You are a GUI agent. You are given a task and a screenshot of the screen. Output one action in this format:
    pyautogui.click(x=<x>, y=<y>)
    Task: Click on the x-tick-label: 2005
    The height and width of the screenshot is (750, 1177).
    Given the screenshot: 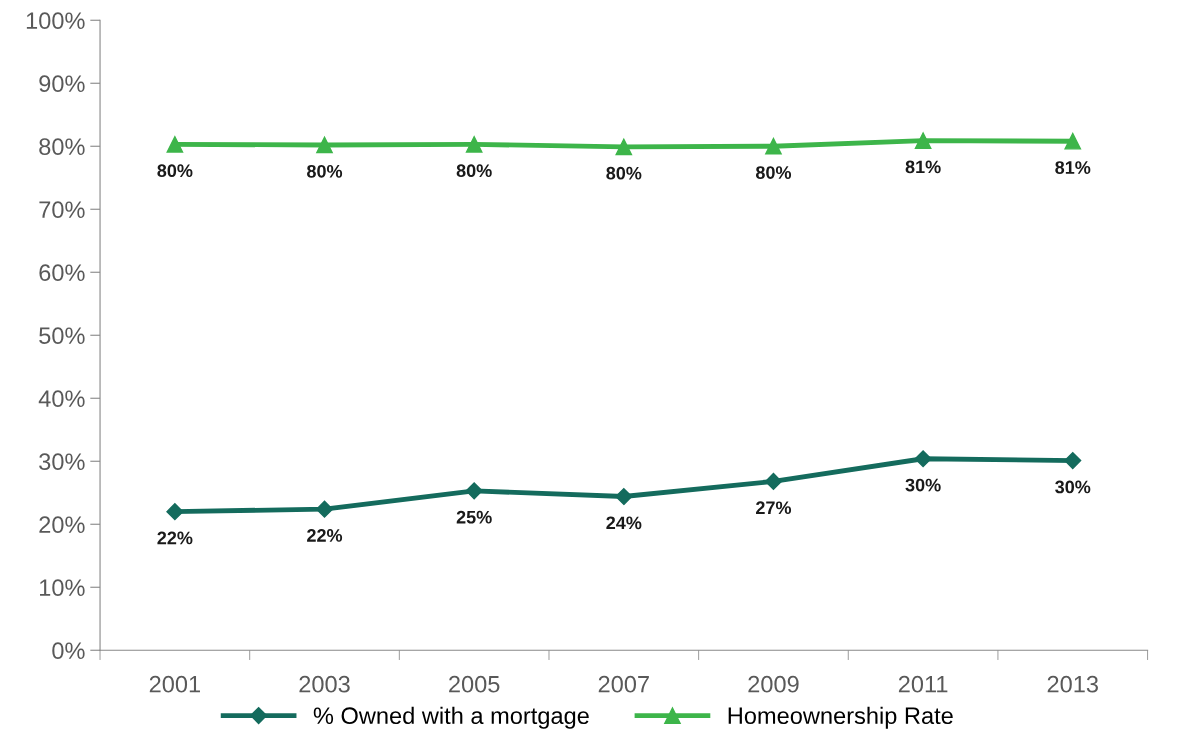 What is the action you would take?
    pyautogui.click(x=474, y=684)
    